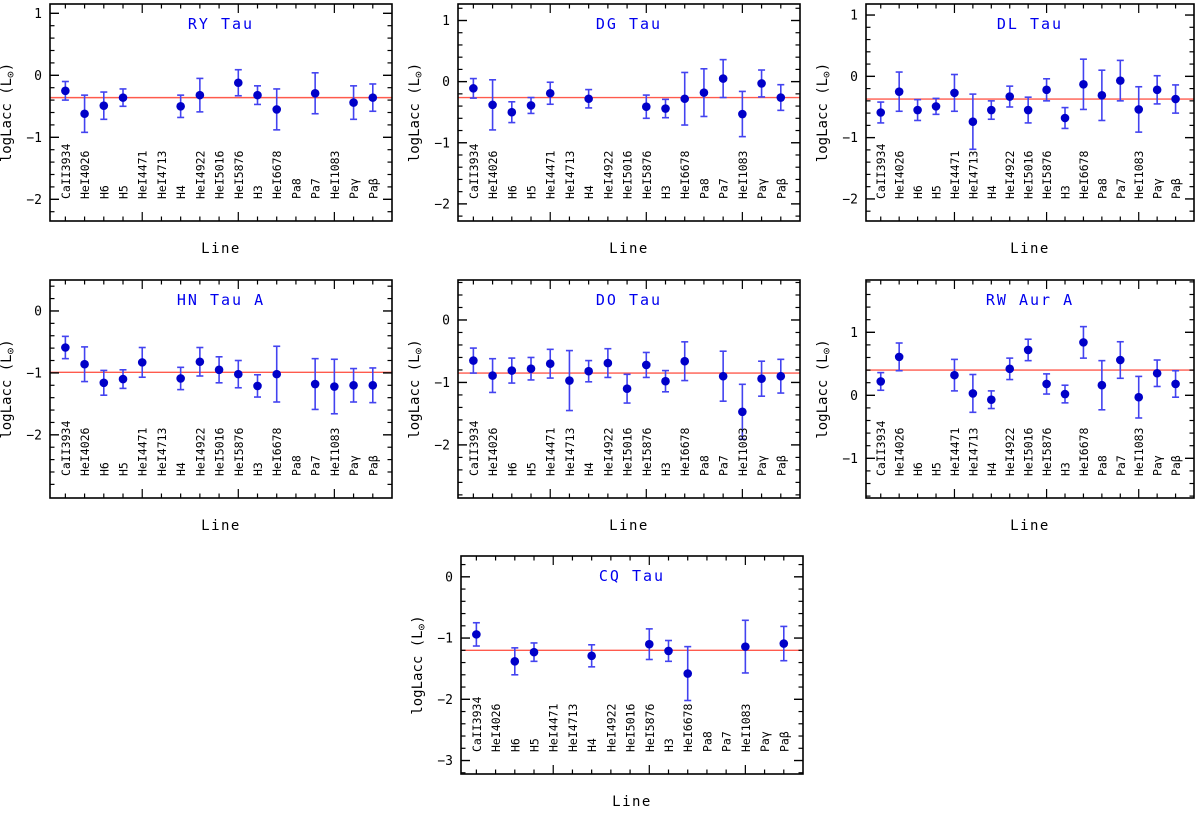  I want to click on data-point-h4, so click(588, 99).